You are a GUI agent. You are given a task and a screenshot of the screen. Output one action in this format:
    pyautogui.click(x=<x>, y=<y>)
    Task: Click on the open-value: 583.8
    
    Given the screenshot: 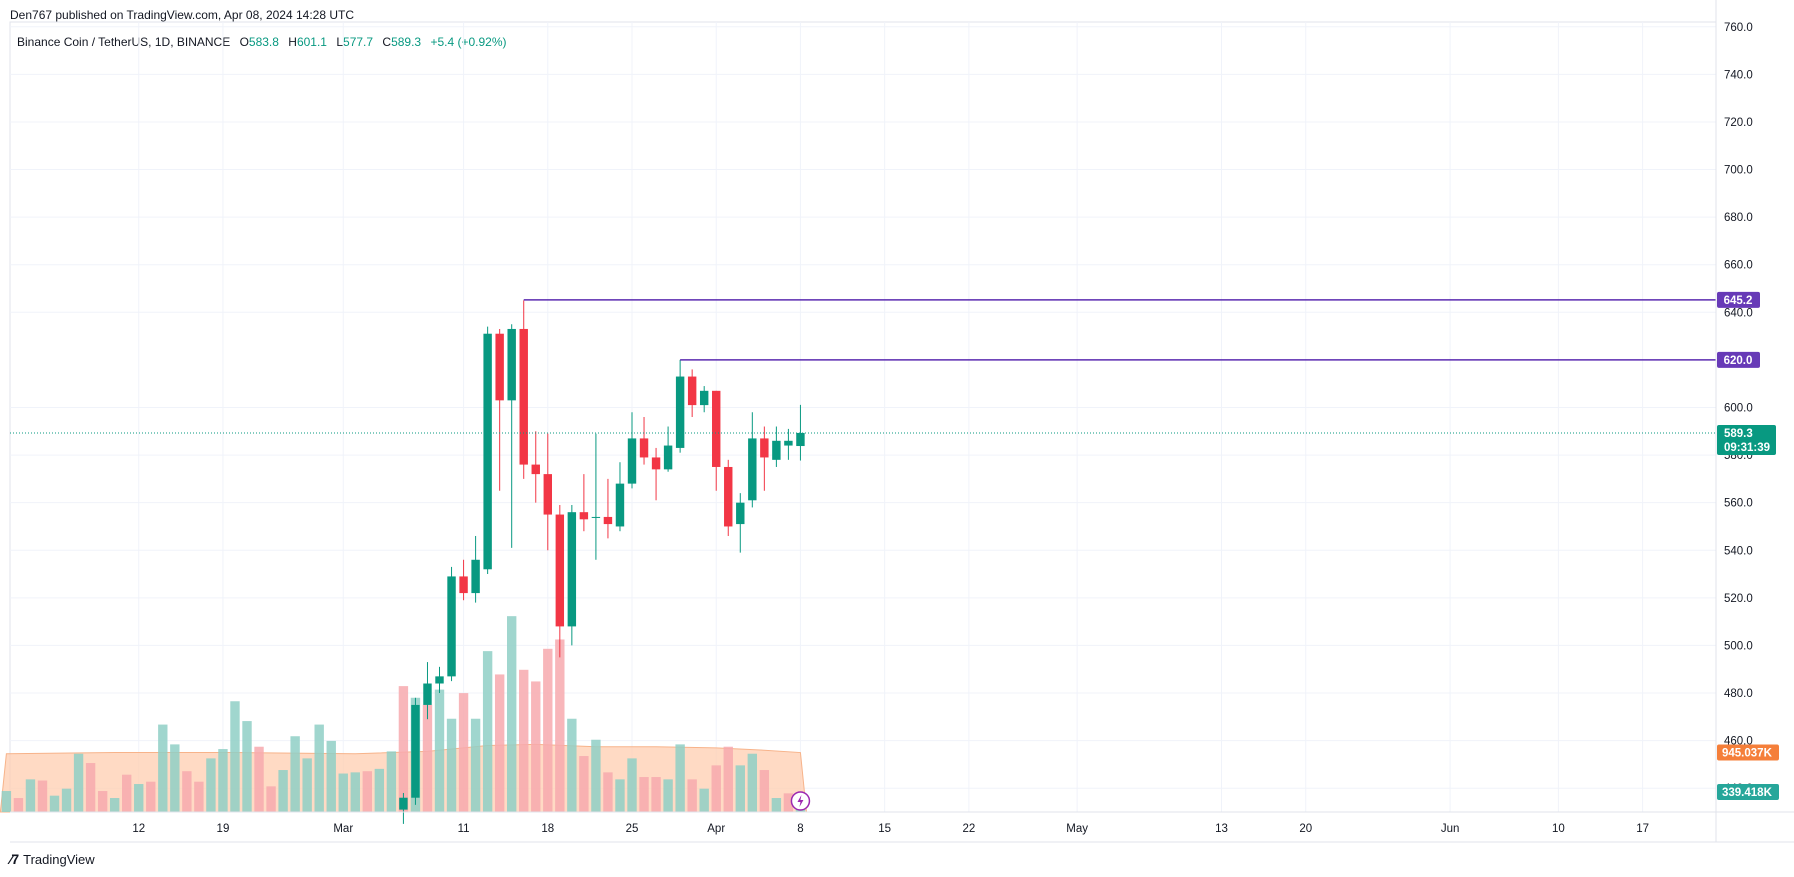 What is the action you would take?
    pyautogui.click(x=263, y=42)
    